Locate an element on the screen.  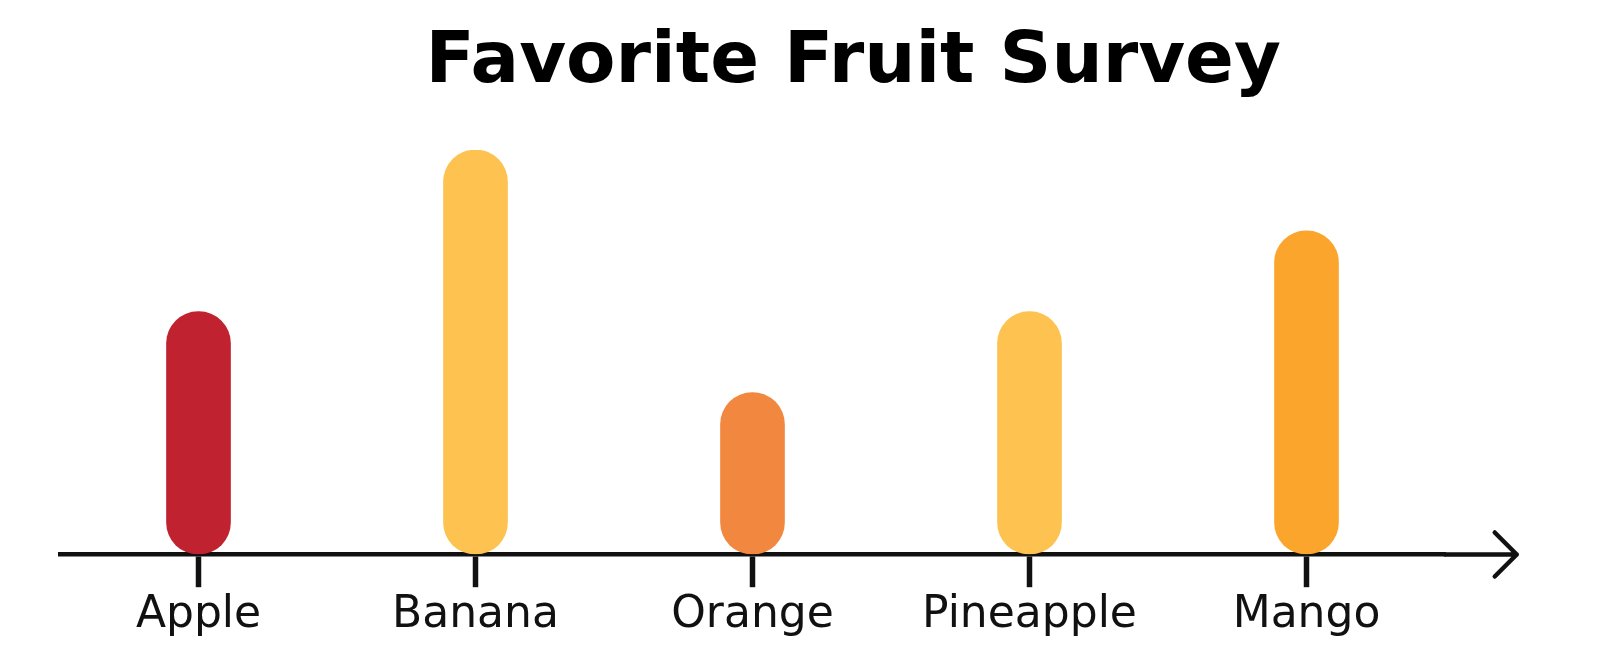
x-tick-label: Banana is located at coordinates (475, 612).